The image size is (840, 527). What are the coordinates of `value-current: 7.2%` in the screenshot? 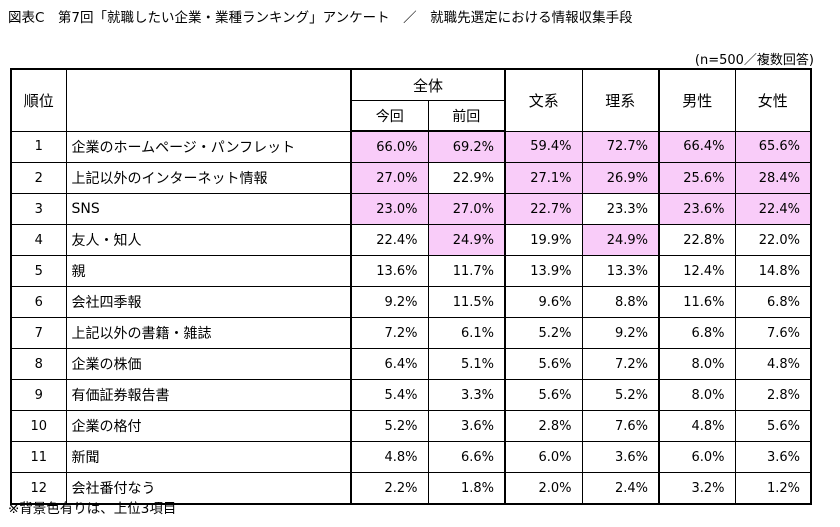 It's located at (389, 333).